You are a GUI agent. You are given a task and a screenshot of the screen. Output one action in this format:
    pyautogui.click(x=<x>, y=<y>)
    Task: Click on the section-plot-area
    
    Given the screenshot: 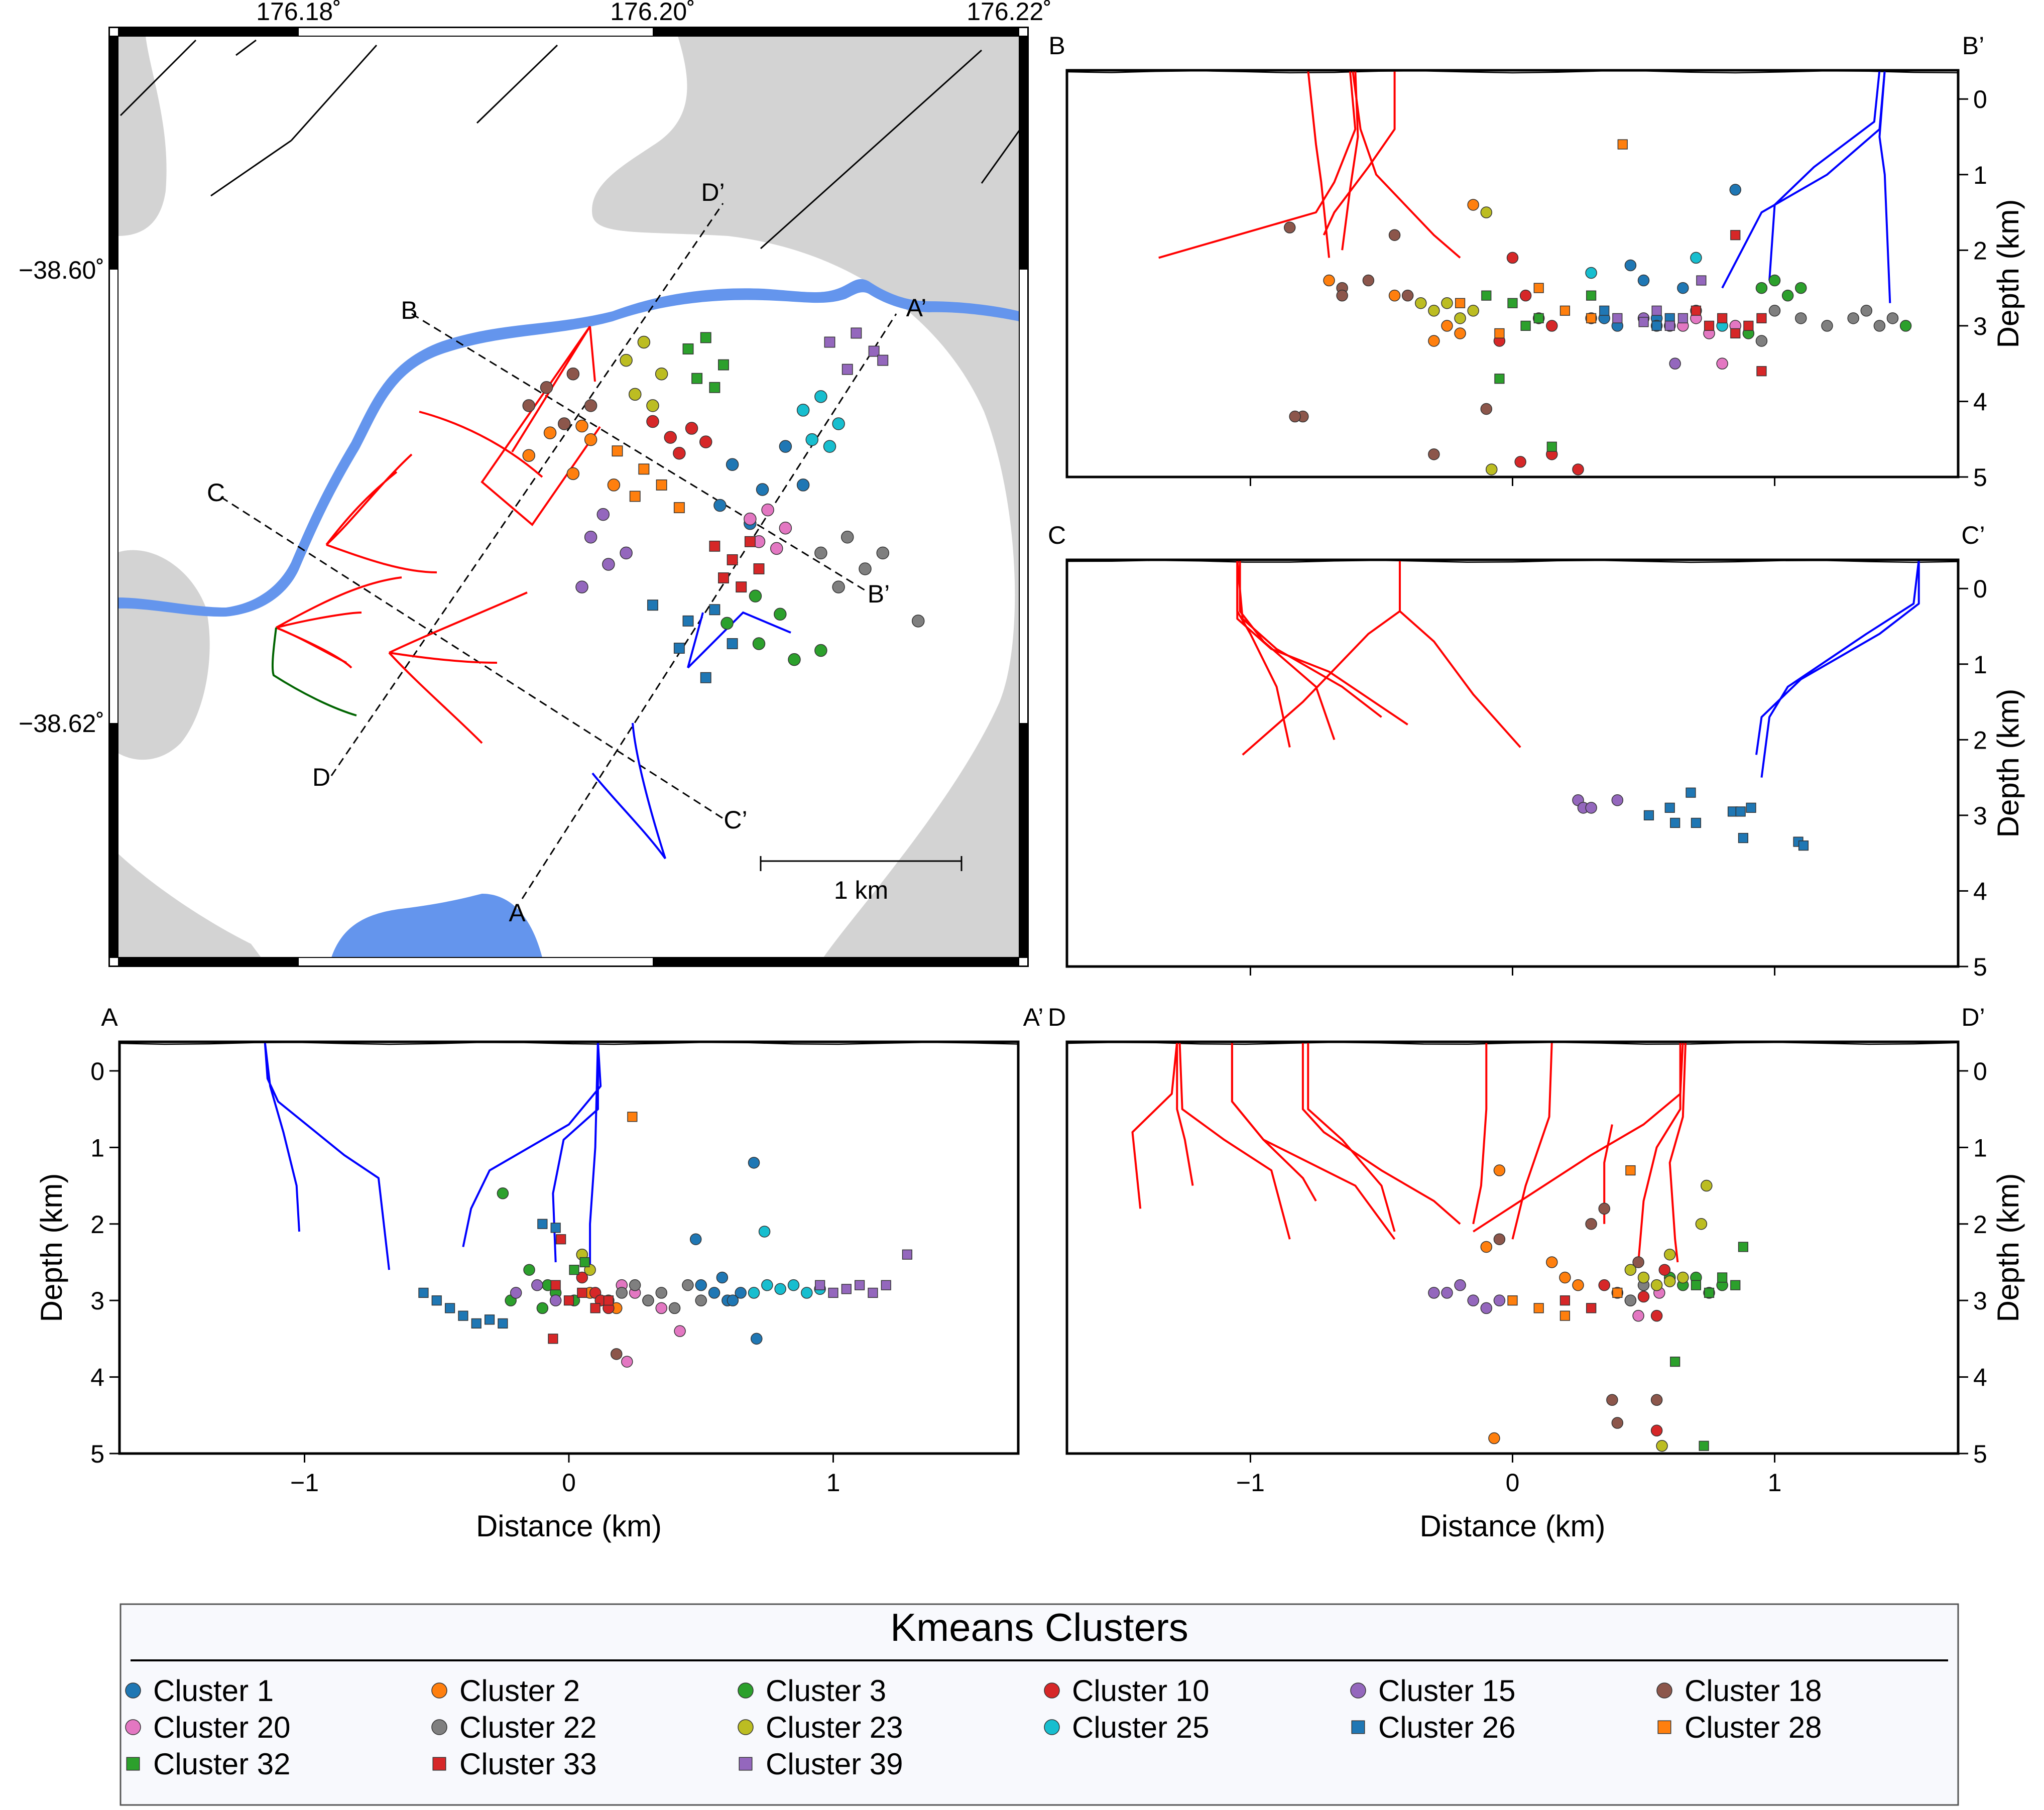 What is the action you would take?
    pyautogui.click(x=1512, y=763)
    